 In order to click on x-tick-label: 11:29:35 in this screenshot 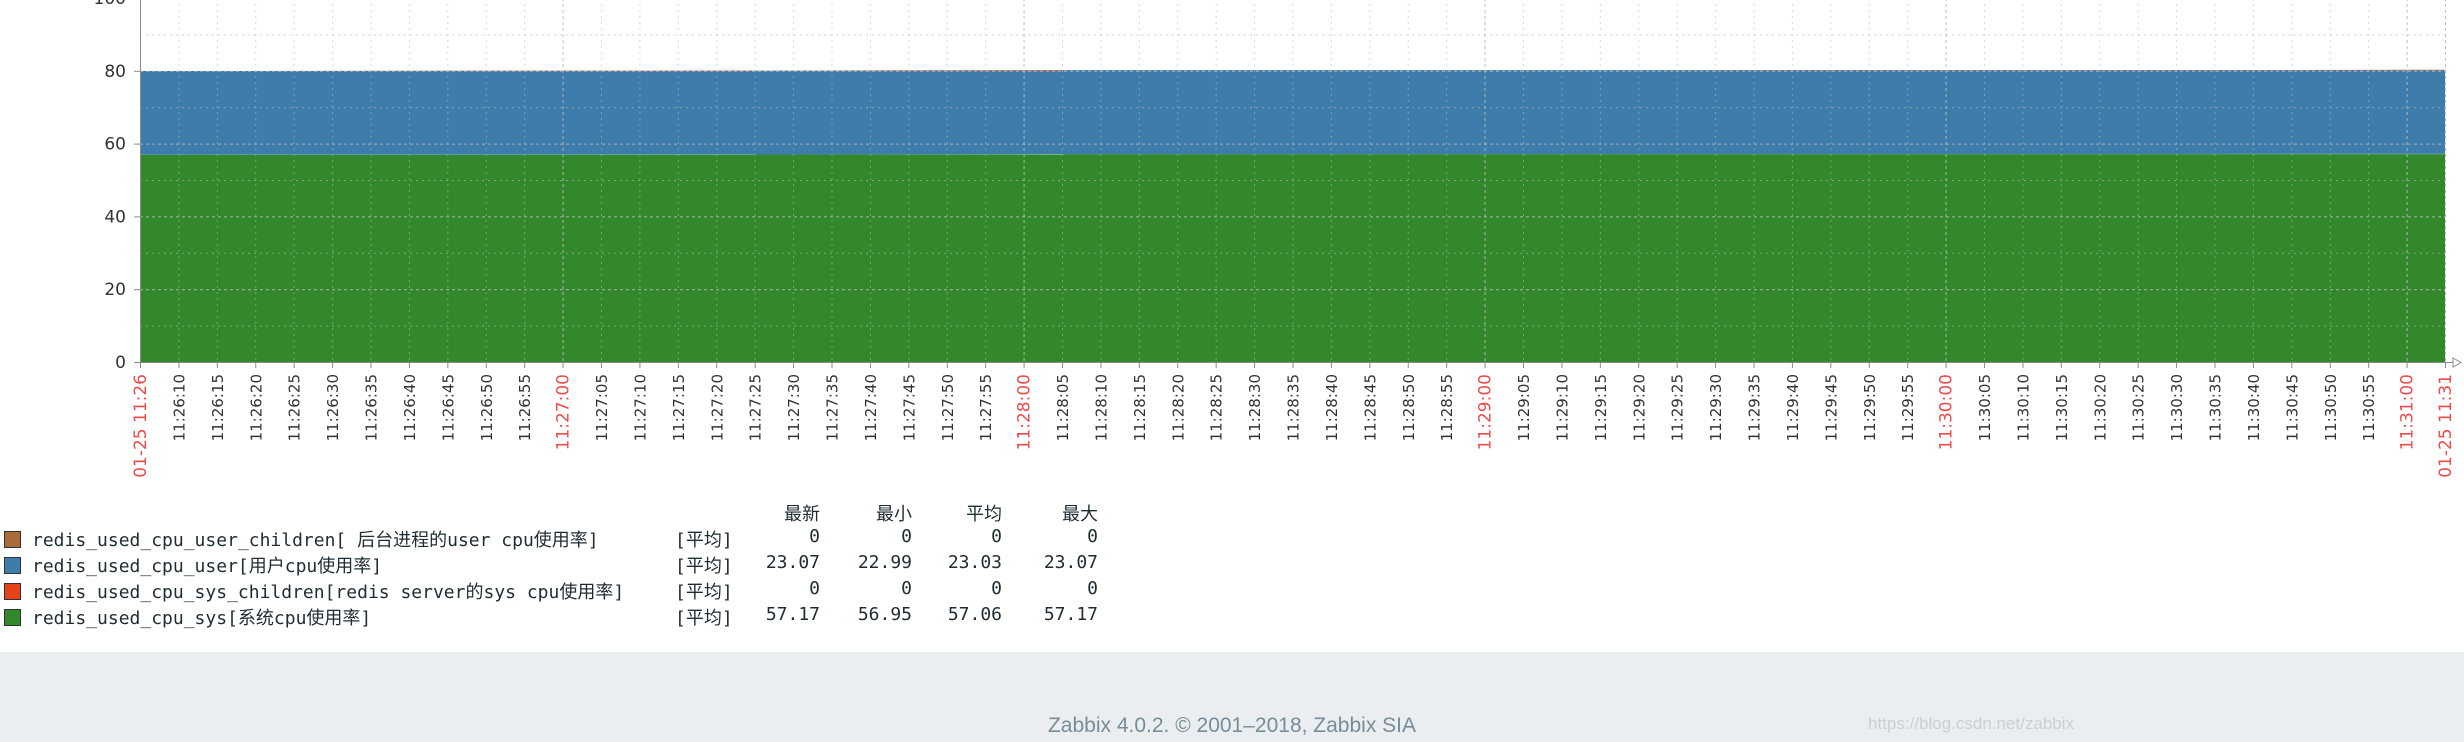, I will do `click(1755, 407)`.